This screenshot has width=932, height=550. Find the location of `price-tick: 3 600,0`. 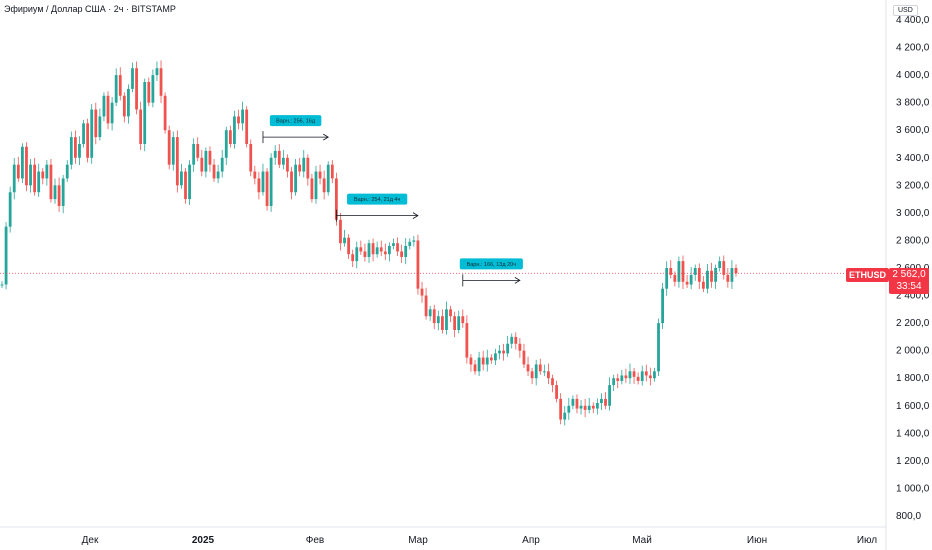

price-tick: 3 600,0 is located at coordinates (913, 130).